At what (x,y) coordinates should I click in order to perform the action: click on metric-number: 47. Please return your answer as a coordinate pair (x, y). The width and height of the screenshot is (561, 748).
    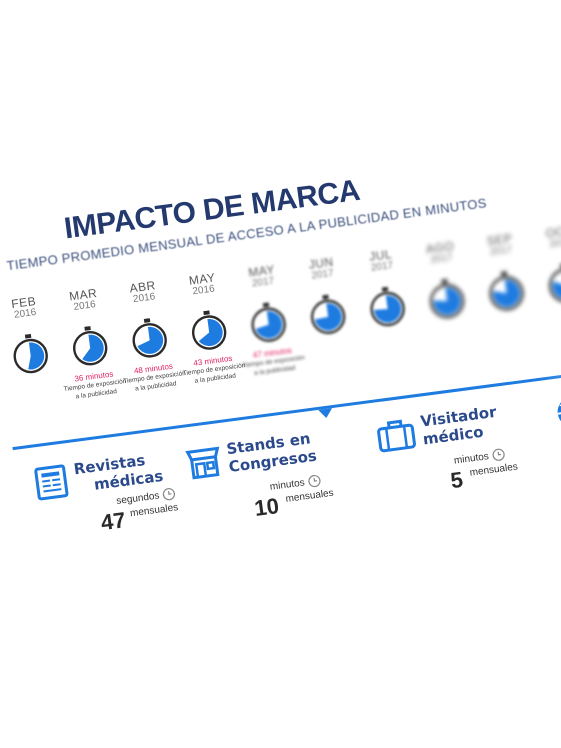
    Looking at the image, I should click on (113, 521).